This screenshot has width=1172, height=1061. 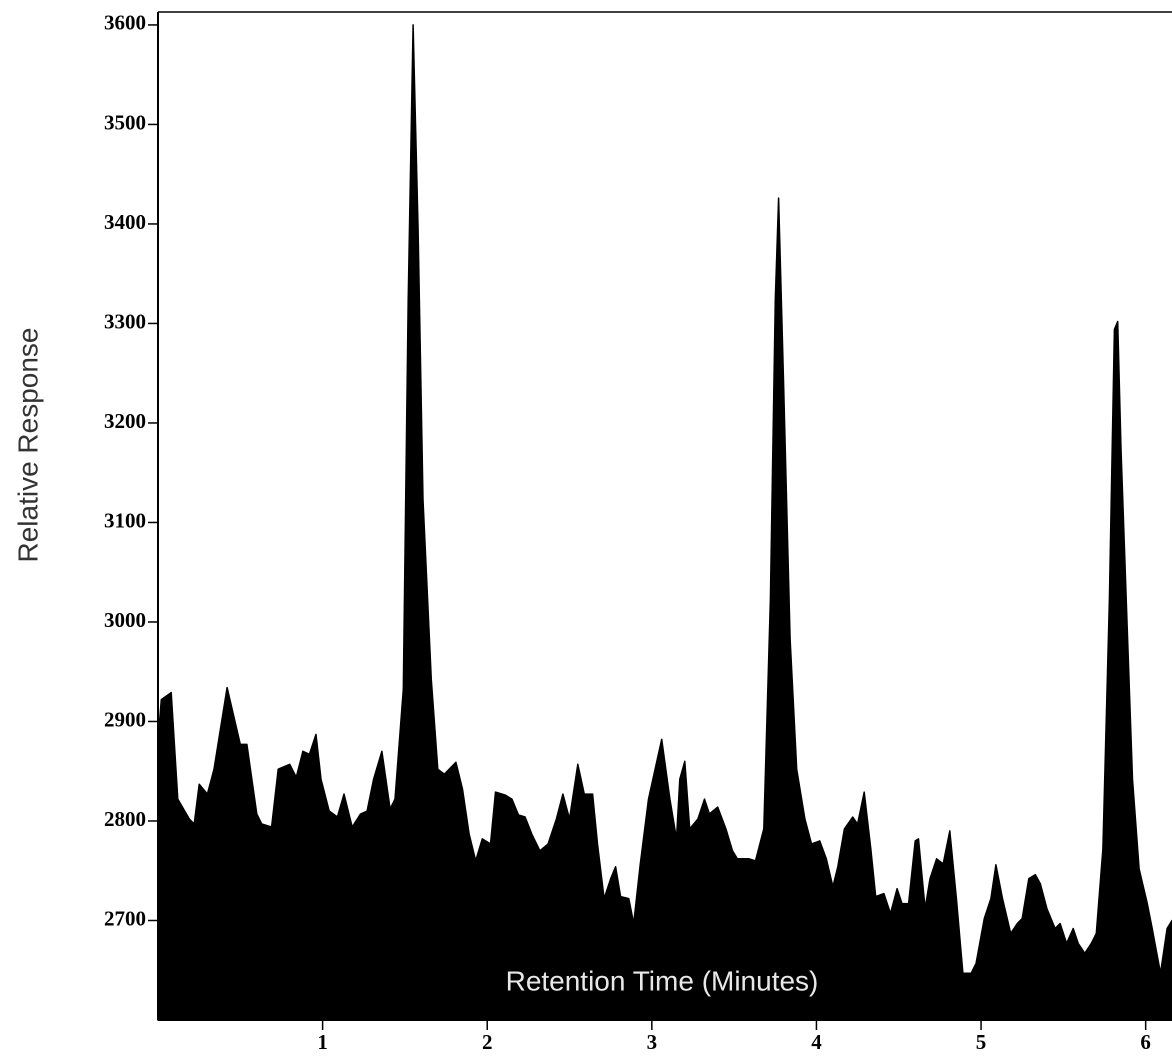 I want to click on y-tick-label: 3400, so click(x=125, y=222).